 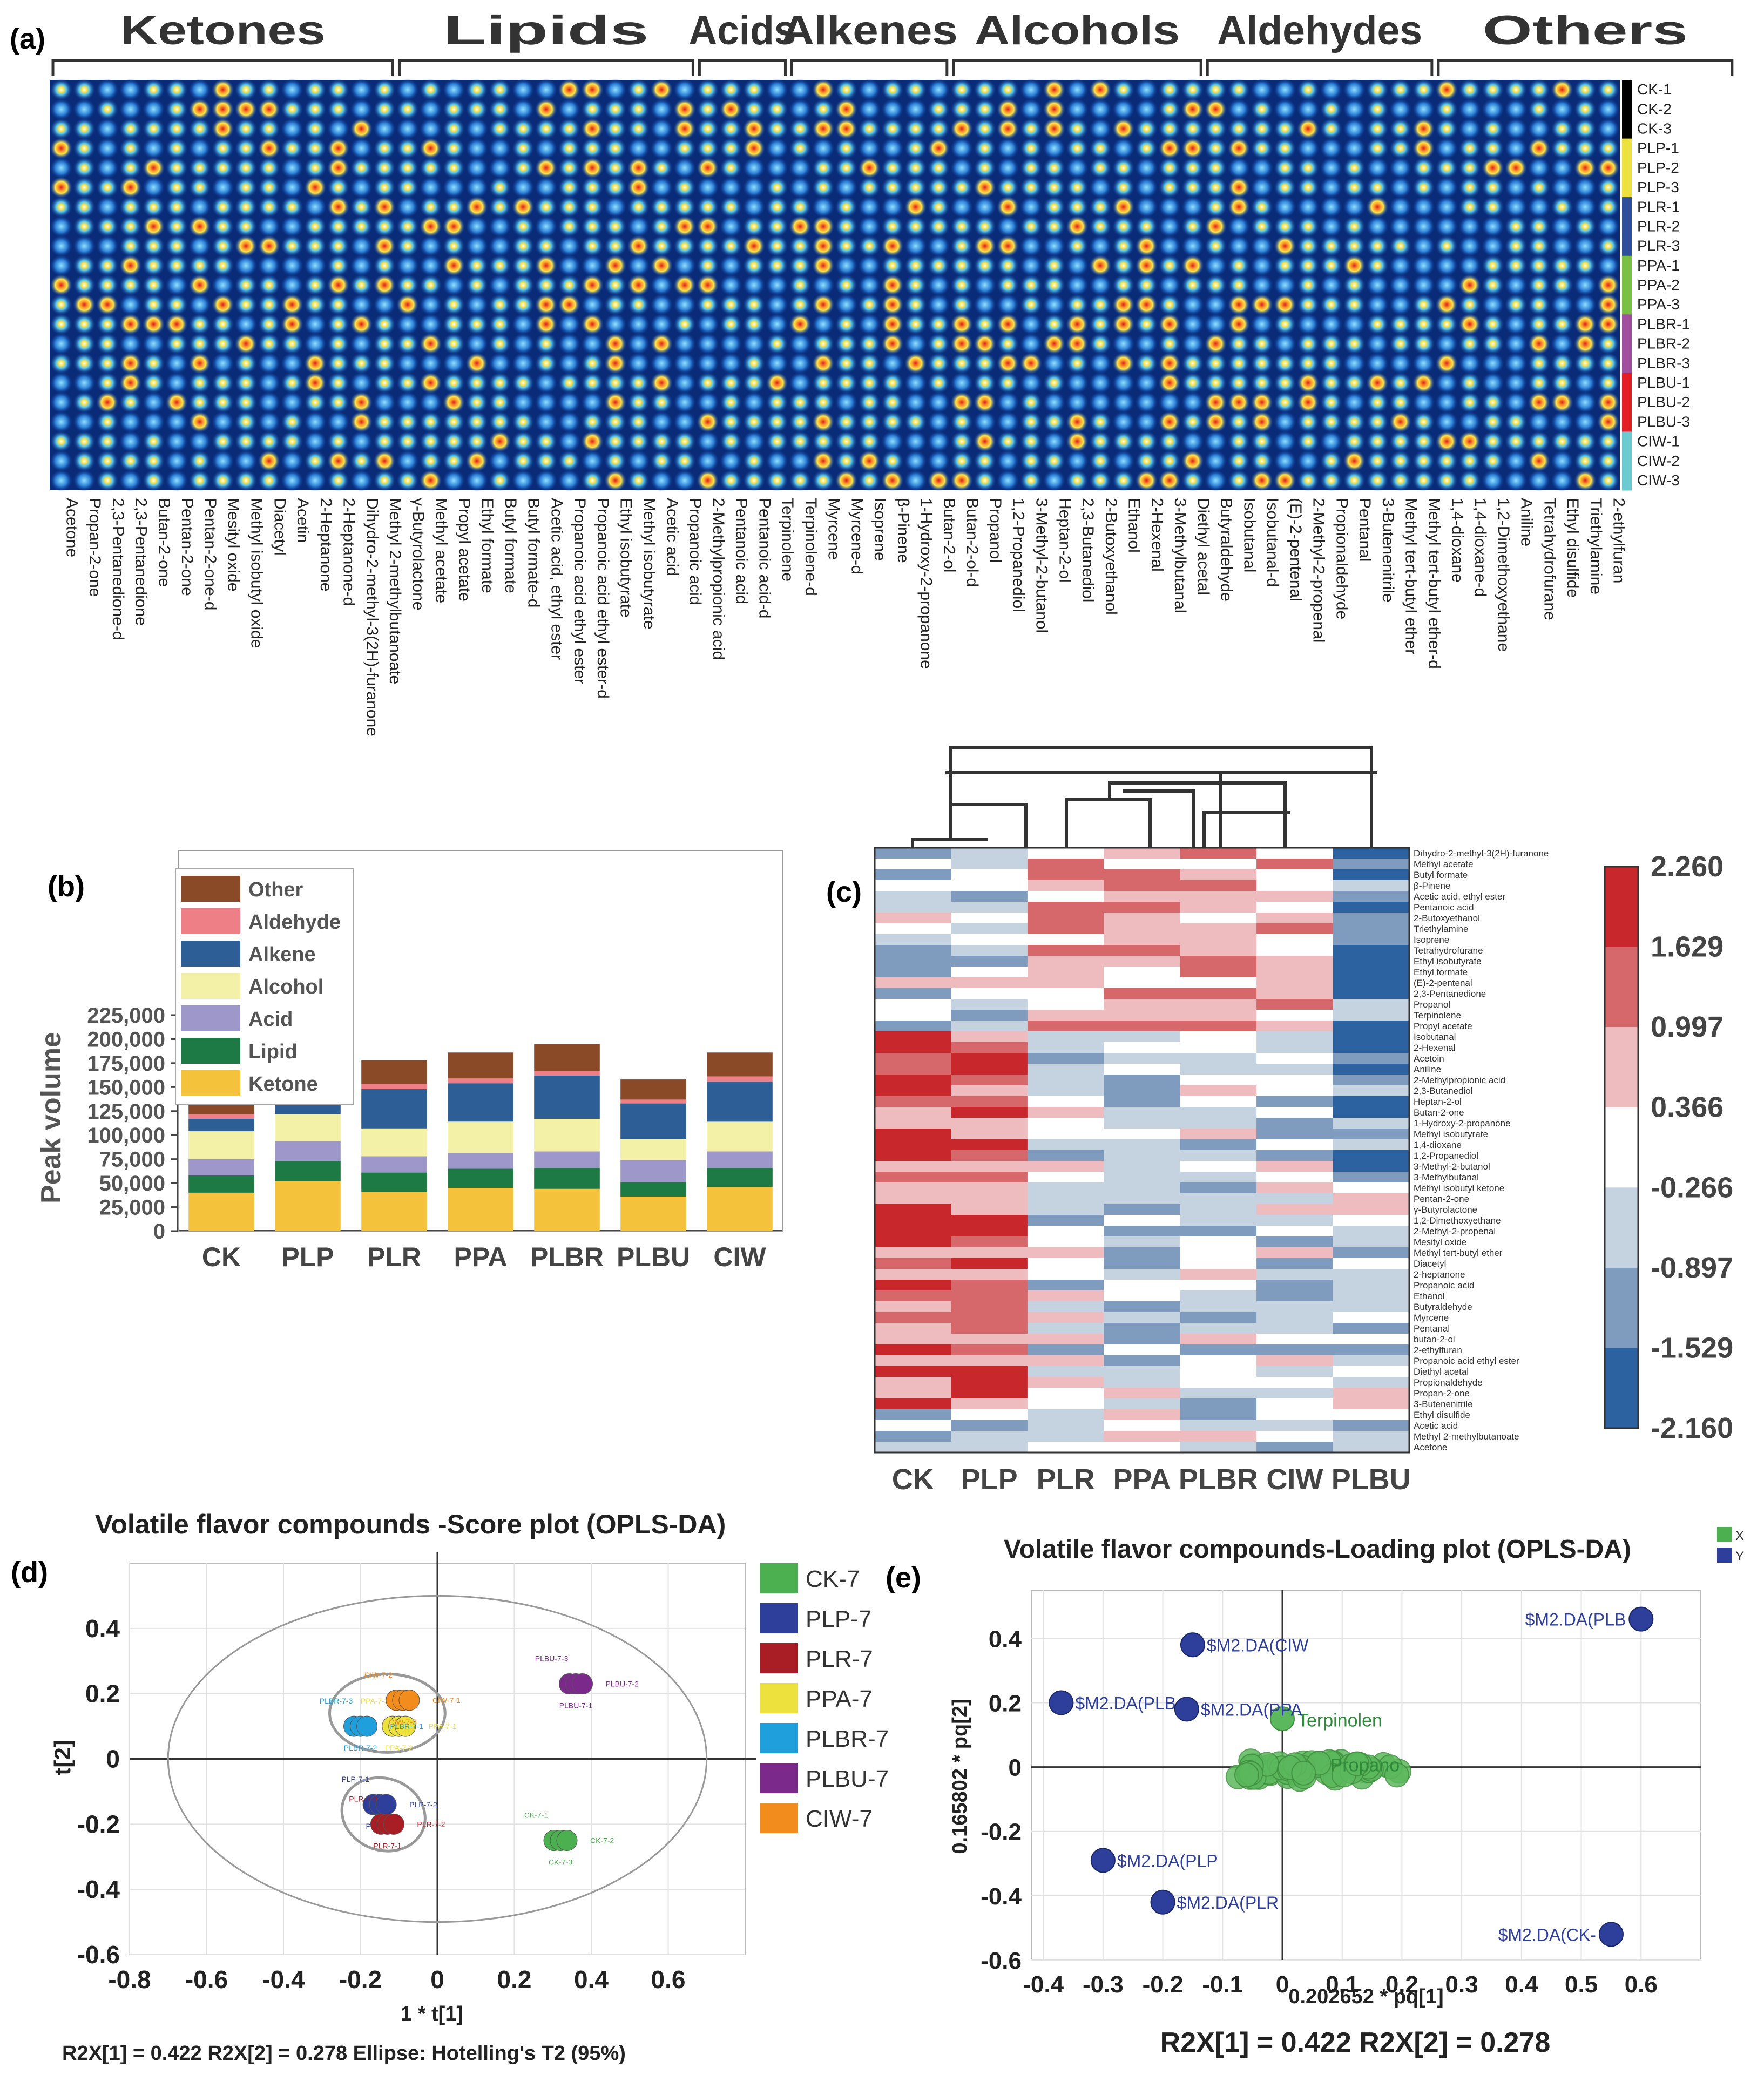 What do you see at coordinates (308, 1150) in the screenshot?
I see `bar-segment-acid` at bounding box center [308, 1150].